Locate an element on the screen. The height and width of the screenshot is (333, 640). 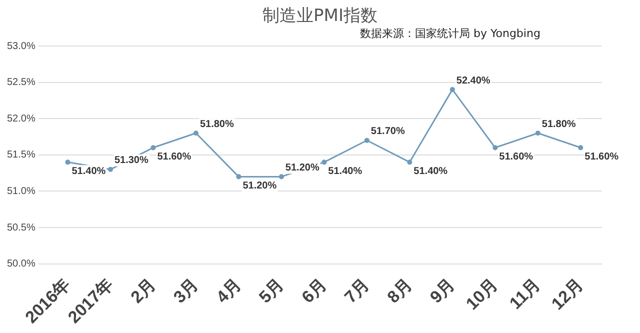
x-tick-label: 10月 is located at coordinates (482, 294).